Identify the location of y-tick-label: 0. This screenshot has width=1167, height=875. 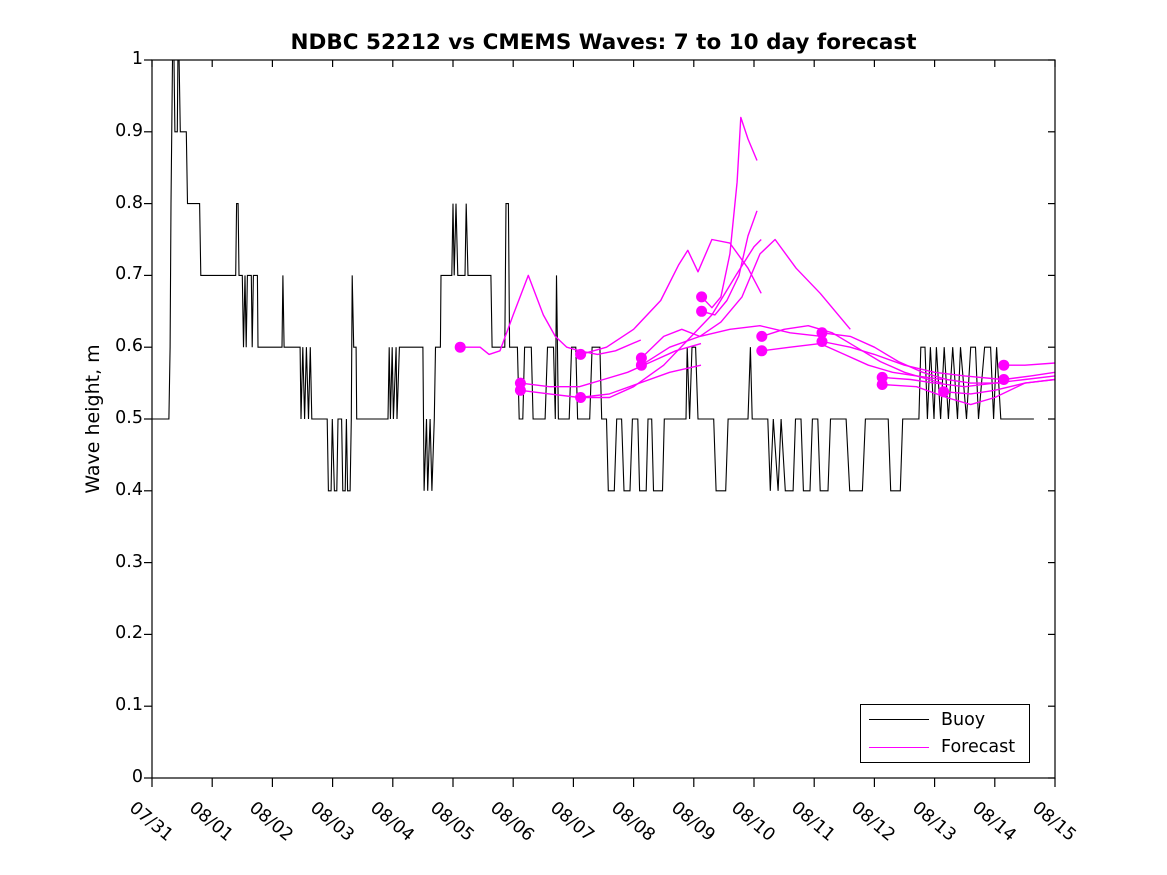
(137, 777).